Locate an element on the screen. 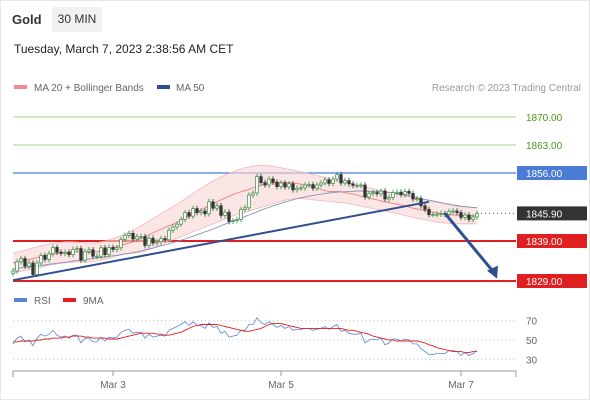  legend-swatch-ma20 is located at coordinates (20, 87).